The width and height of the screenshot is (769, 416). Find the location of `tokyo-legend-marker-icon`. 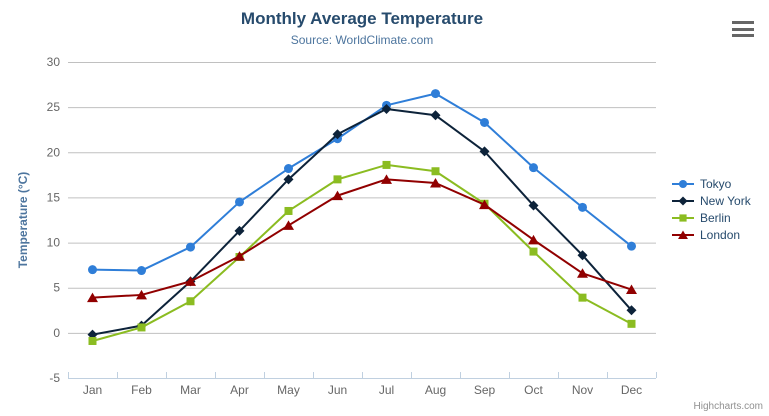

tokyo-legend-marker-icon is located at coordinates (683, 183).